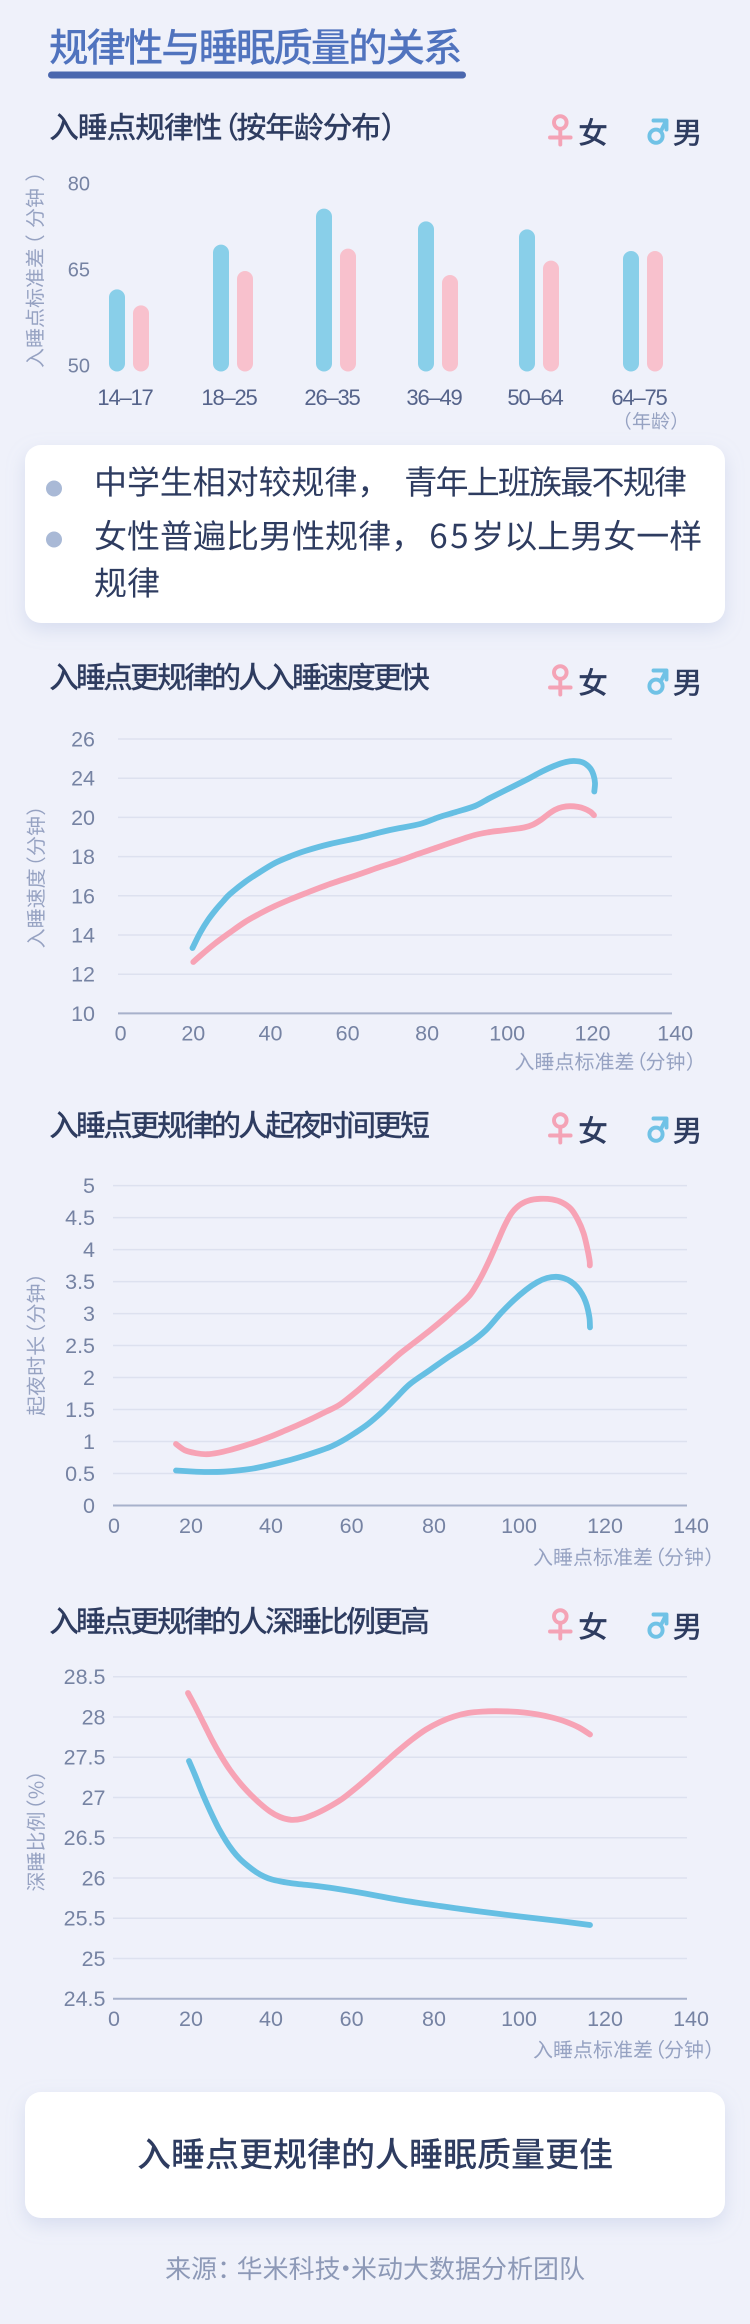  Describe the element at coordinates (80, 1282) in the screenshot. I see `svg-text: 3.5` at that location.